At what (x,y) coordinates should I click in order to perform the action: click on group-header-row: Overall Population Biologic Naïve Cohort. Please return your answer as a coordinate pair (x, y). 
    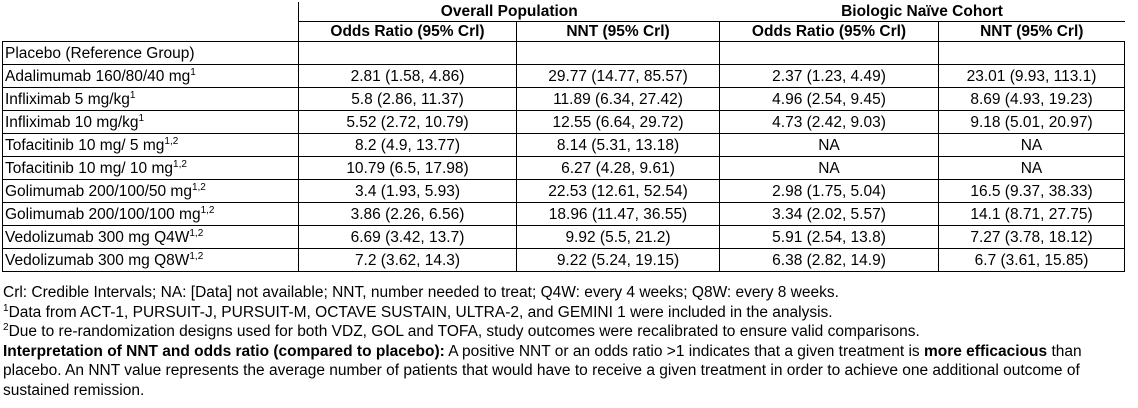
    Looking at the image, I should click on (563, 12).